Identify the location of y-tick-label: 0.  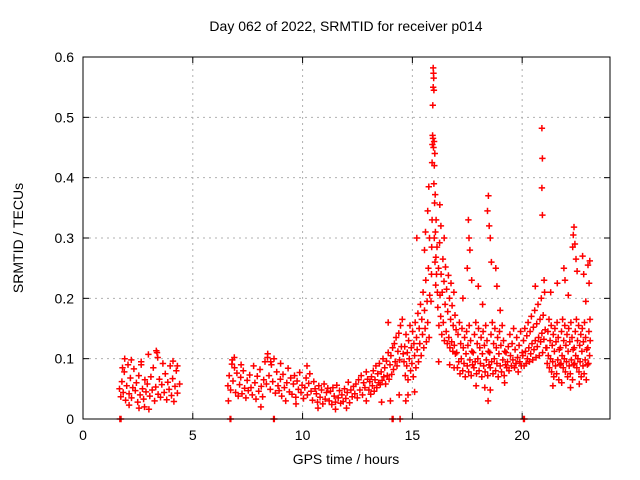
(70, 419).